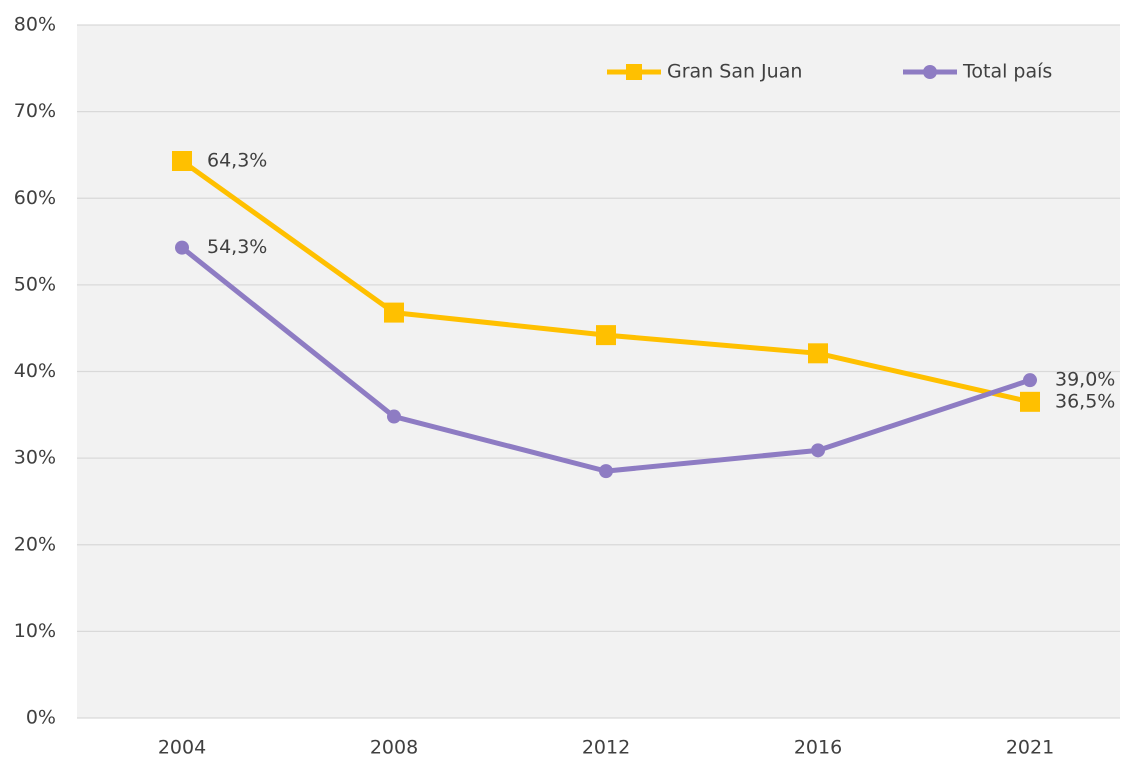  Describe the element at coordinates (237, 247) in the screenshot. I see `data-label: 54,3%` at that location.